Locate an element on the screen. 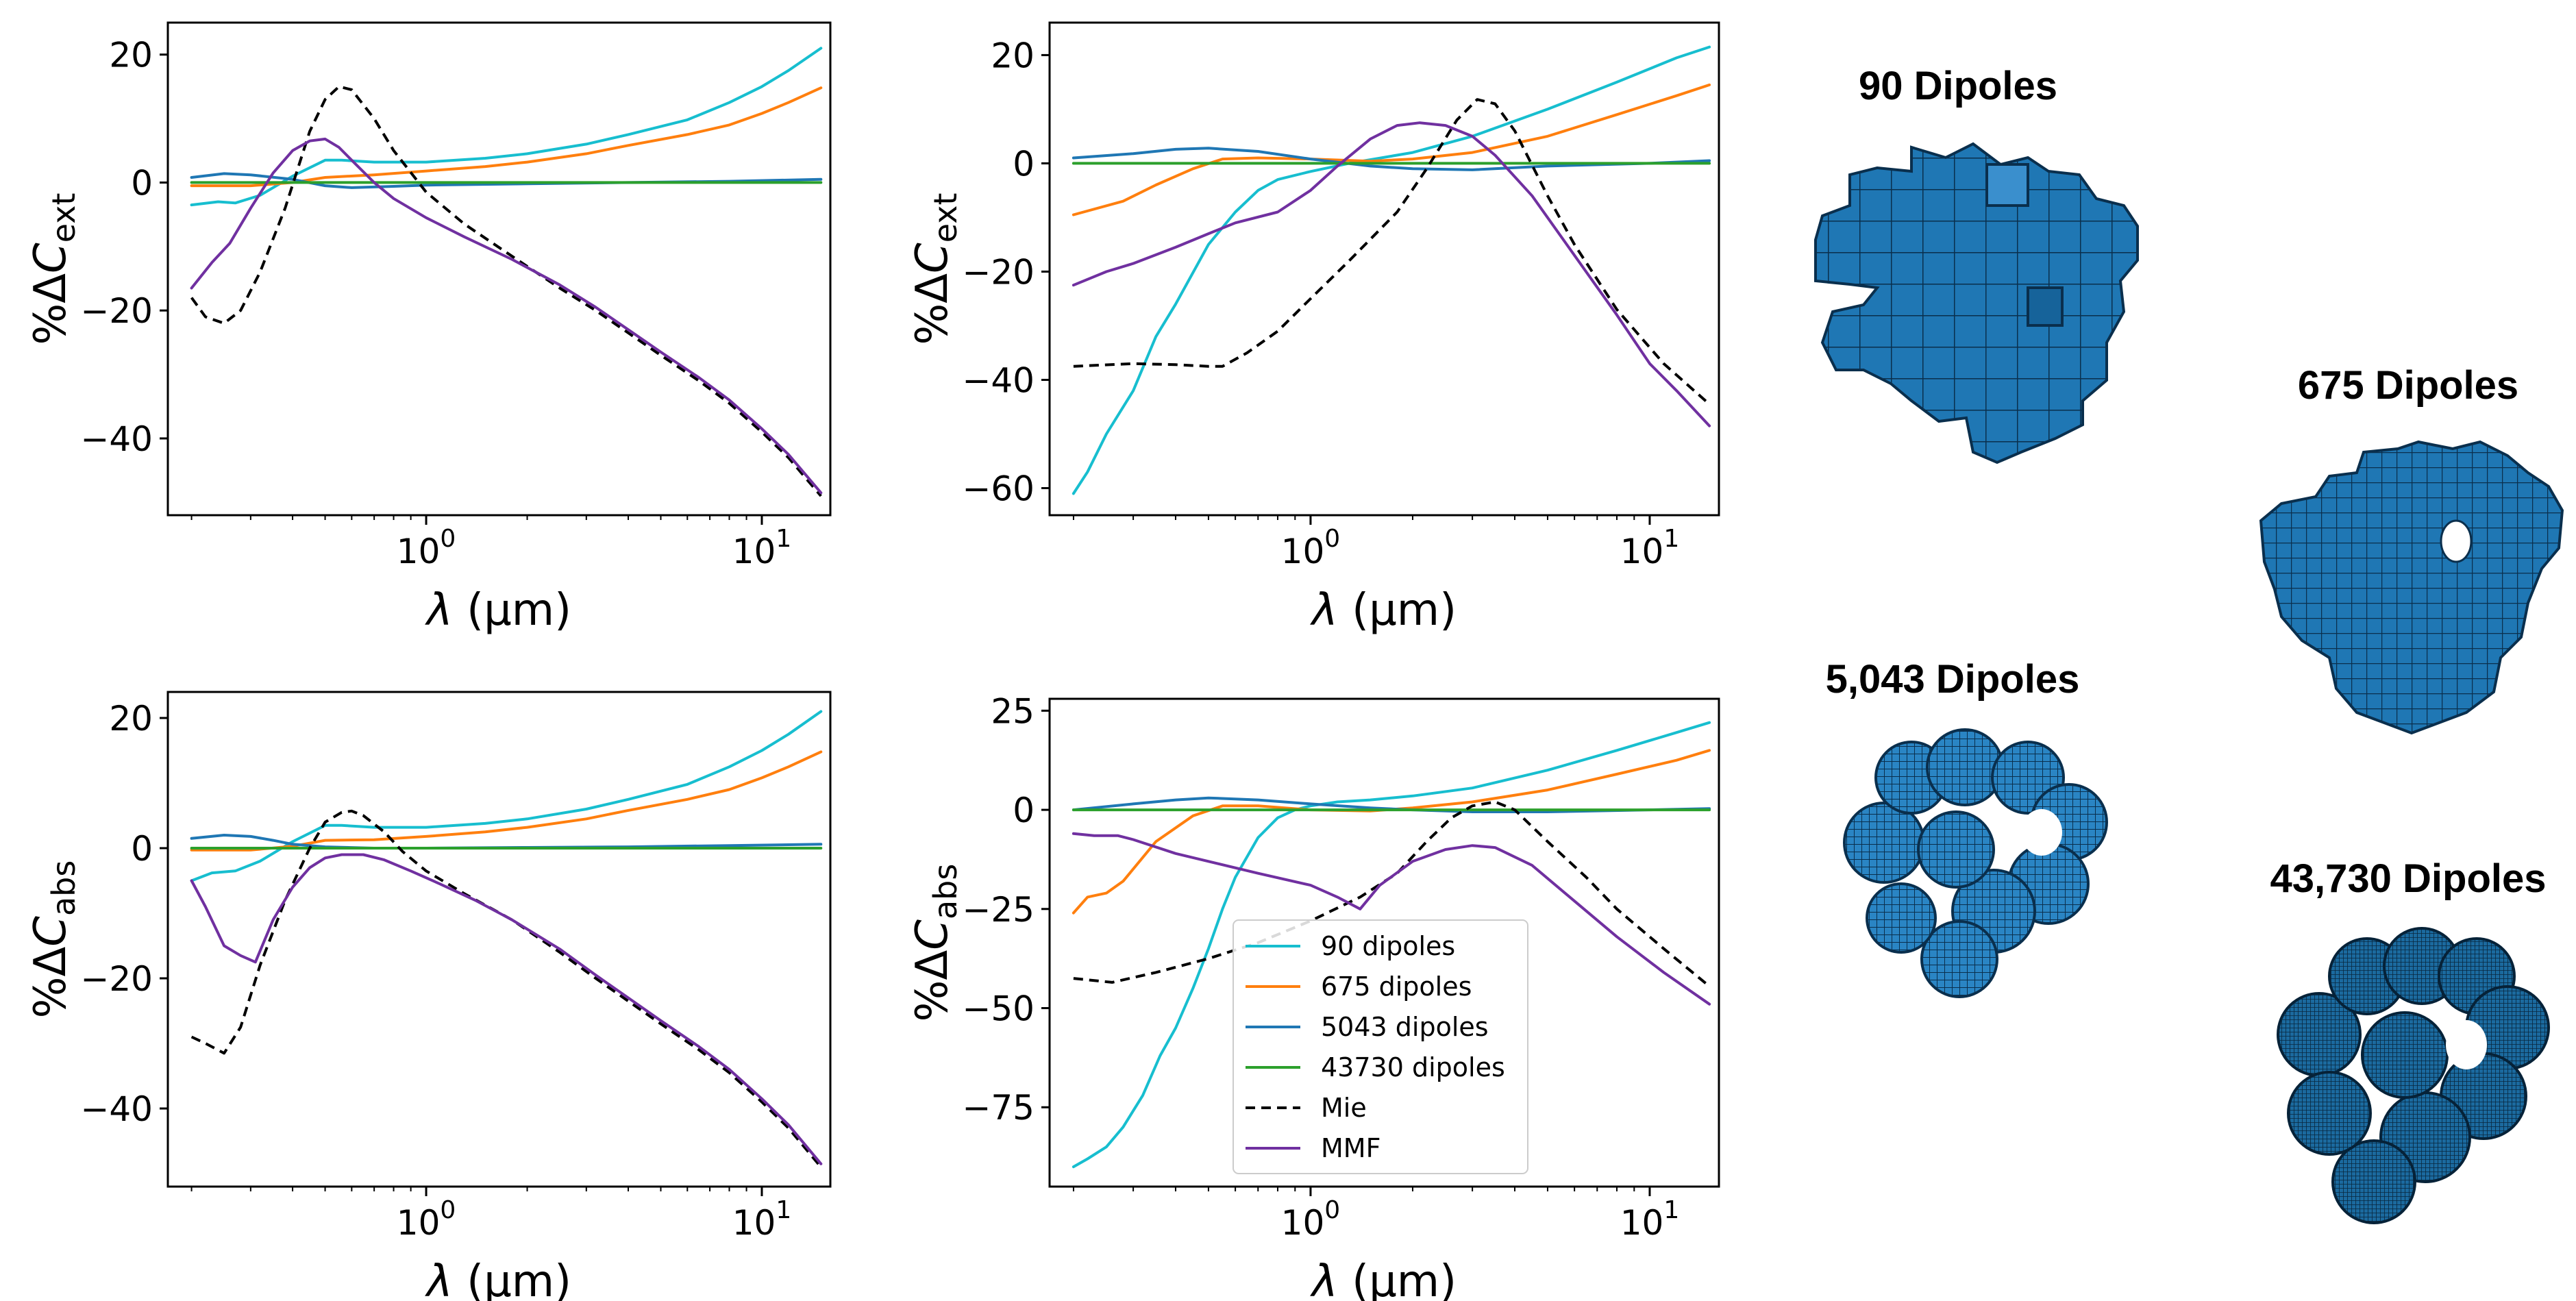  render-43730-hole is located at coordinates (2466, 1044).